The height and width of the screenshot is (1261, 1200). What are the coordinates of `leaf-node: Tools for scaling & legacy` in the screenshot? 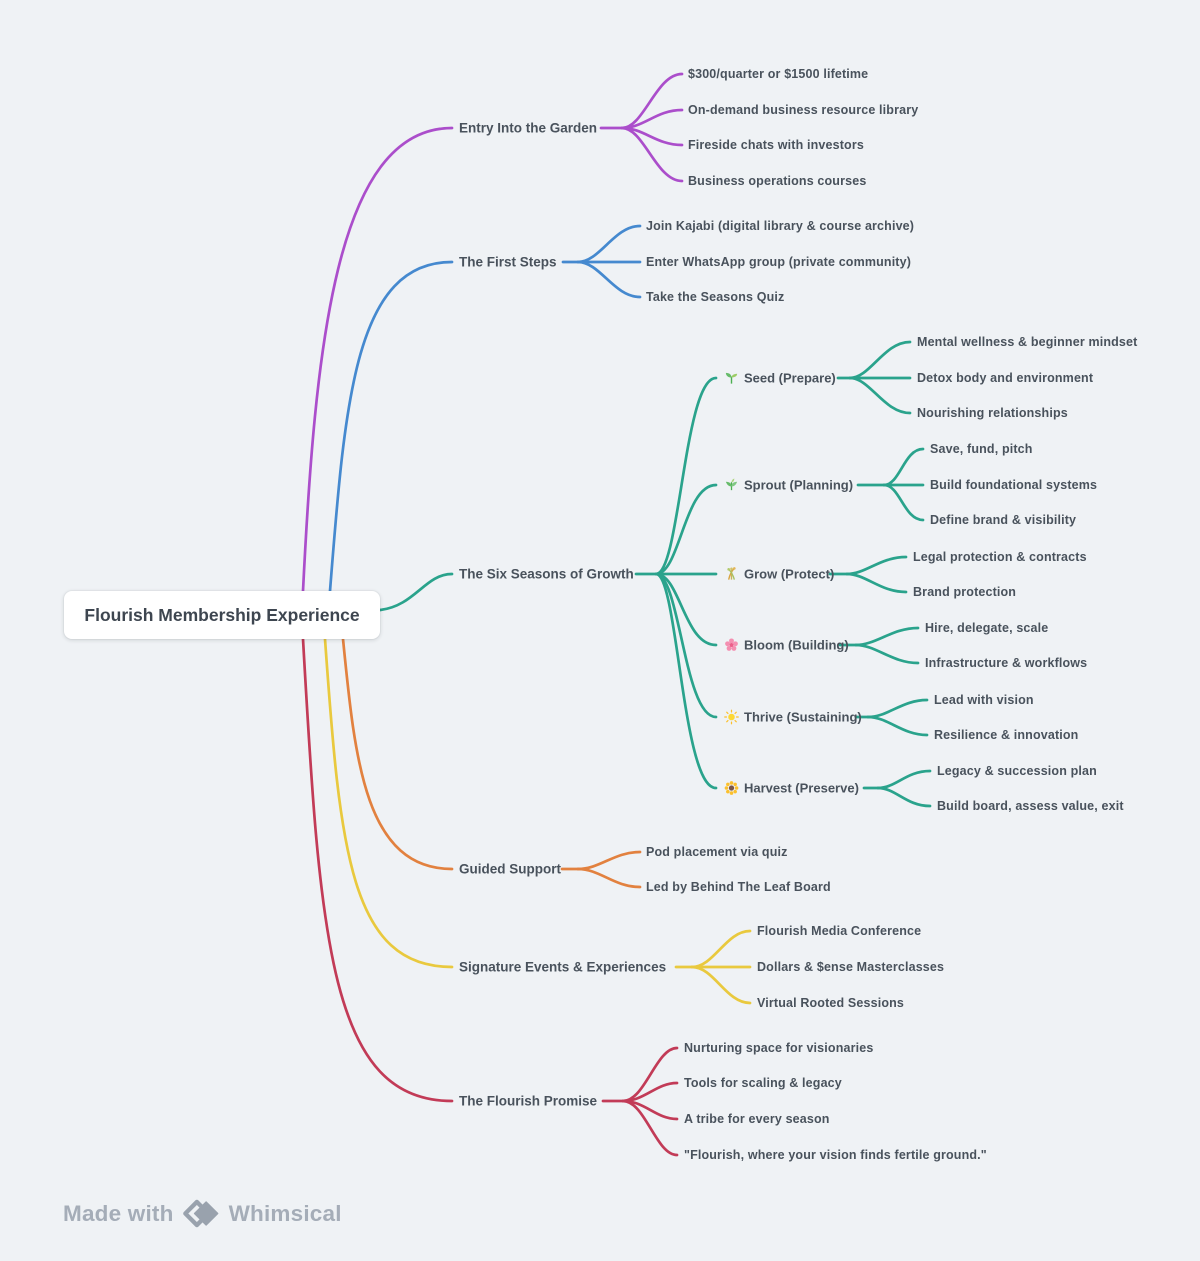 It's located at (763, 1082).